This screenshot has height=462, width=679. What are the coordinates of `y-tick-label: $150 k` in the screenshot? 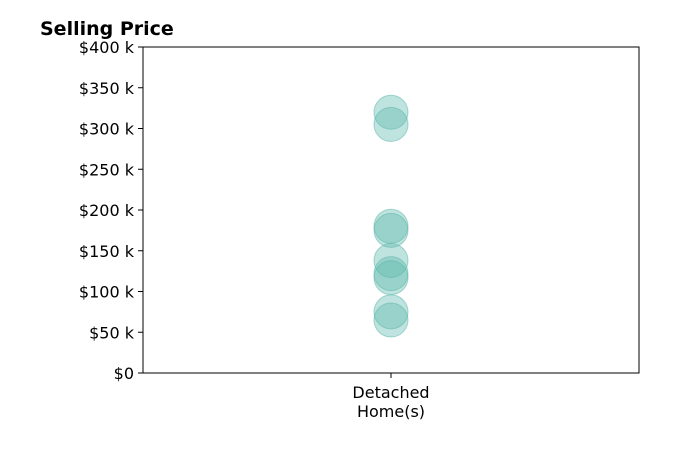 It's located at (107, 251).